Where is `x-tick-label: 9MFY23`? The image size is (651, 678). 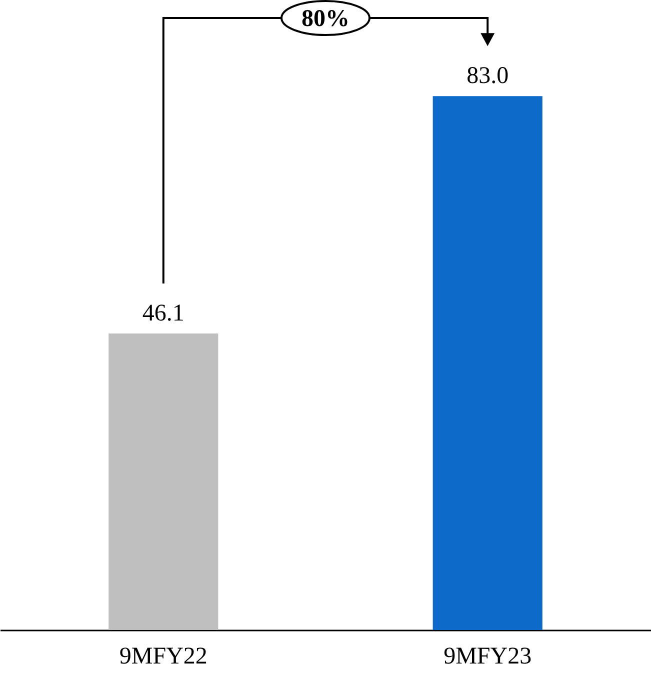
x-tick-label: 9MFY23 is located at coordinates (488, 657).